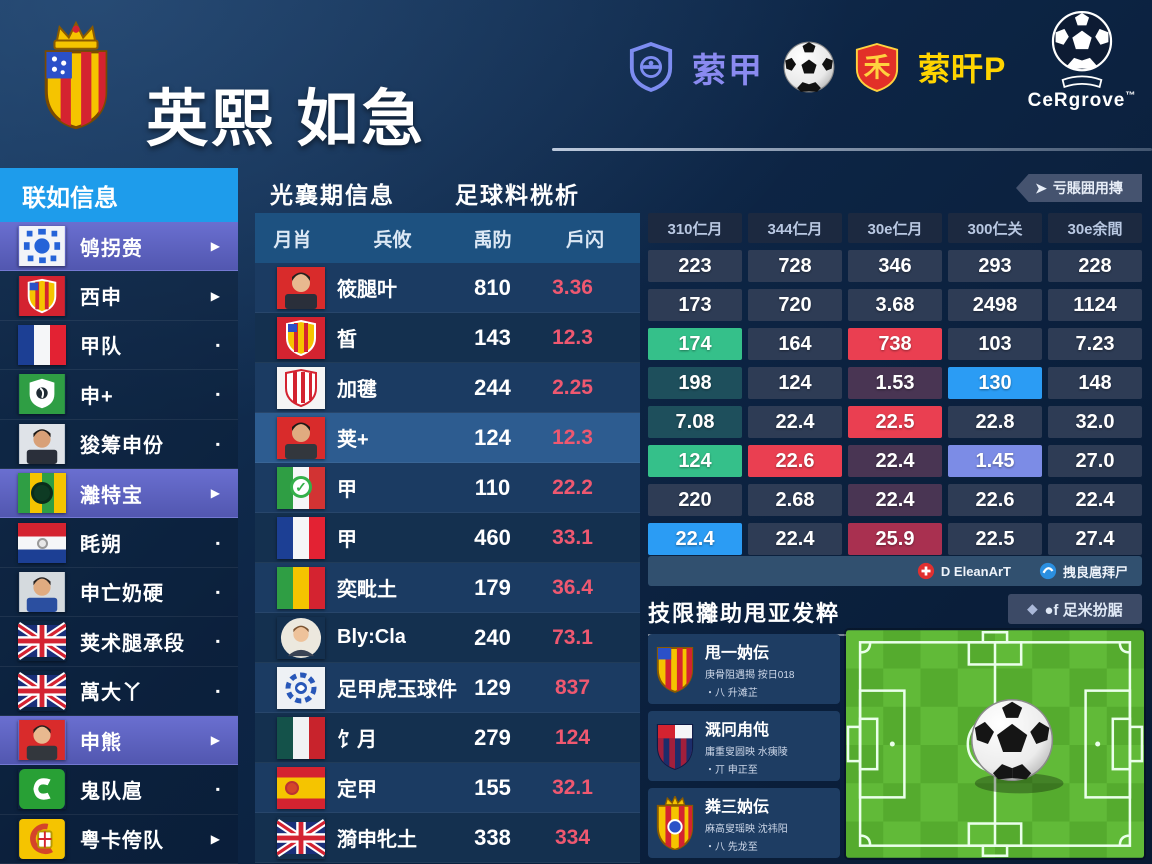 The width and height of the screenshot is (1152, 864). Describe the element at coordinates (962, 69) in the screenshot. I see `nav-cup-label: 萦旰P` at that location.